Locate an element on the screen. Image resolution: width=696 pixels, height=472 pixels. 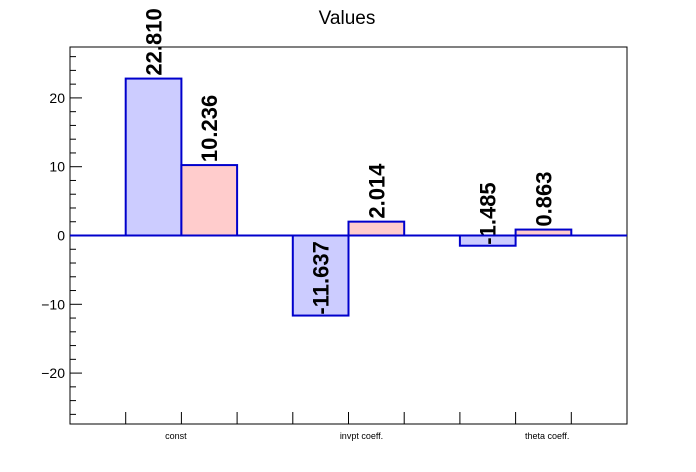
bar-value-label: 0.863 is located at coordinates (543, 199).